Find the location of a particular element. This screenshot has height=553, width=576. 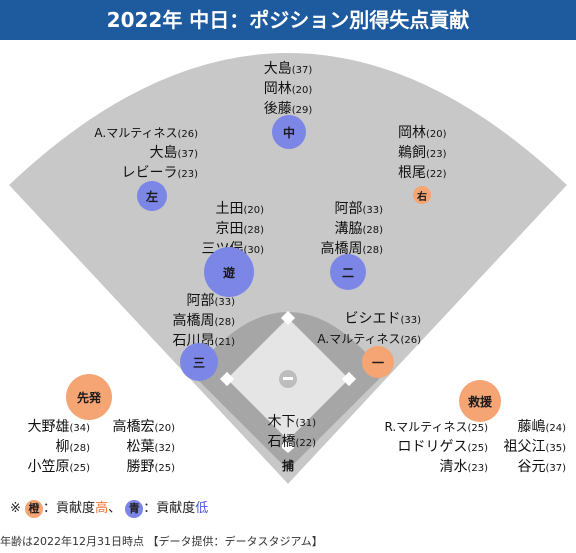

first-base is located at coordinates (349, 379).